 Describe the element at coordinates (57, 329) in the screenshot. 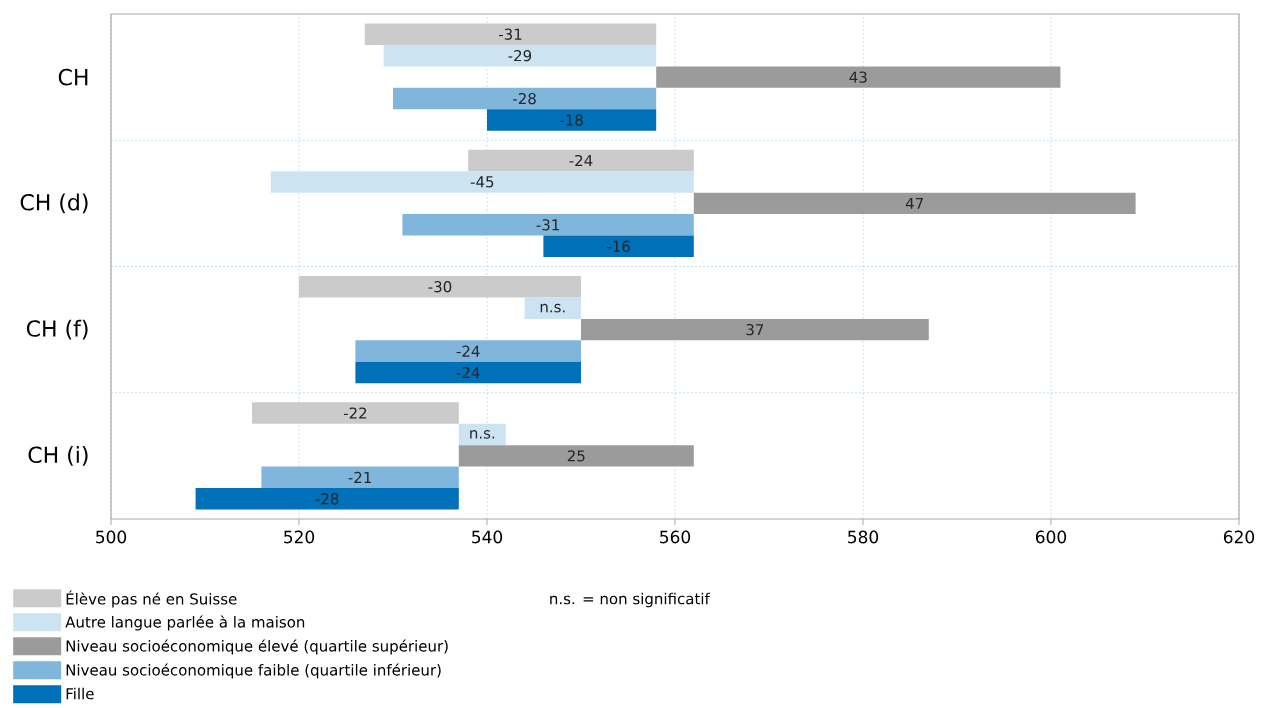

I see `y-tick-label: CH (f)` at that location.